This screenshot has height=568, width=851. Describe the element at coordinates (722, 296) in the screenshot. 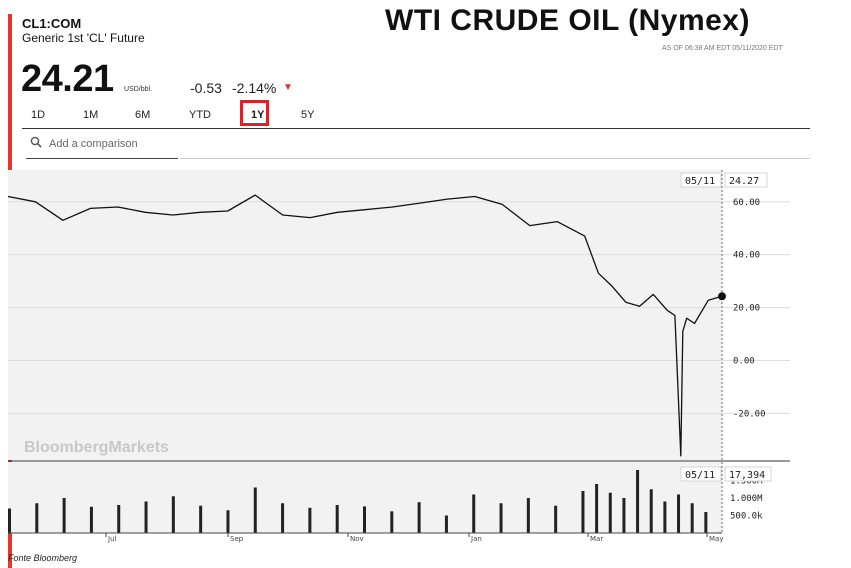

I see `last-value-marker` at that location.